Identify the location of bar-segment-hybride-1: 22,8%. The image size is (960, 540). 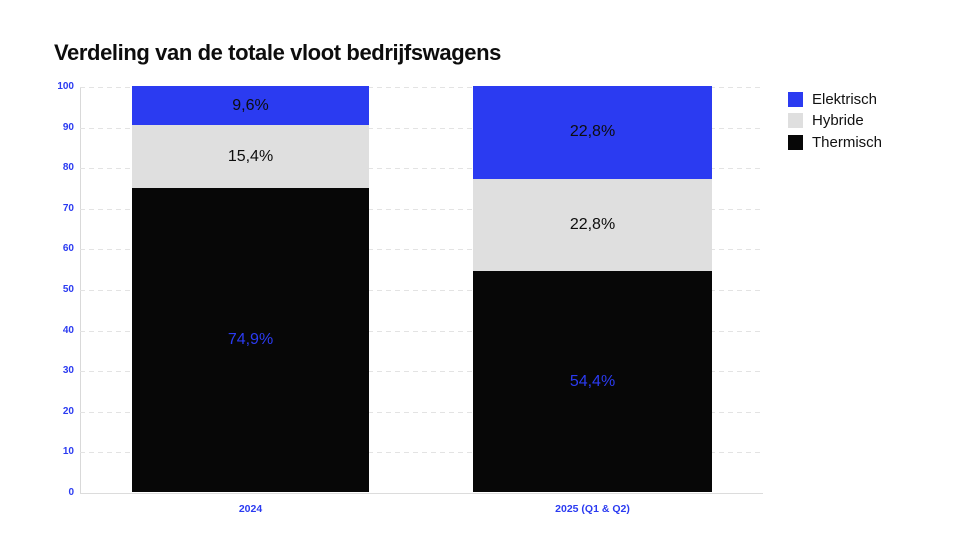
(592, 225).